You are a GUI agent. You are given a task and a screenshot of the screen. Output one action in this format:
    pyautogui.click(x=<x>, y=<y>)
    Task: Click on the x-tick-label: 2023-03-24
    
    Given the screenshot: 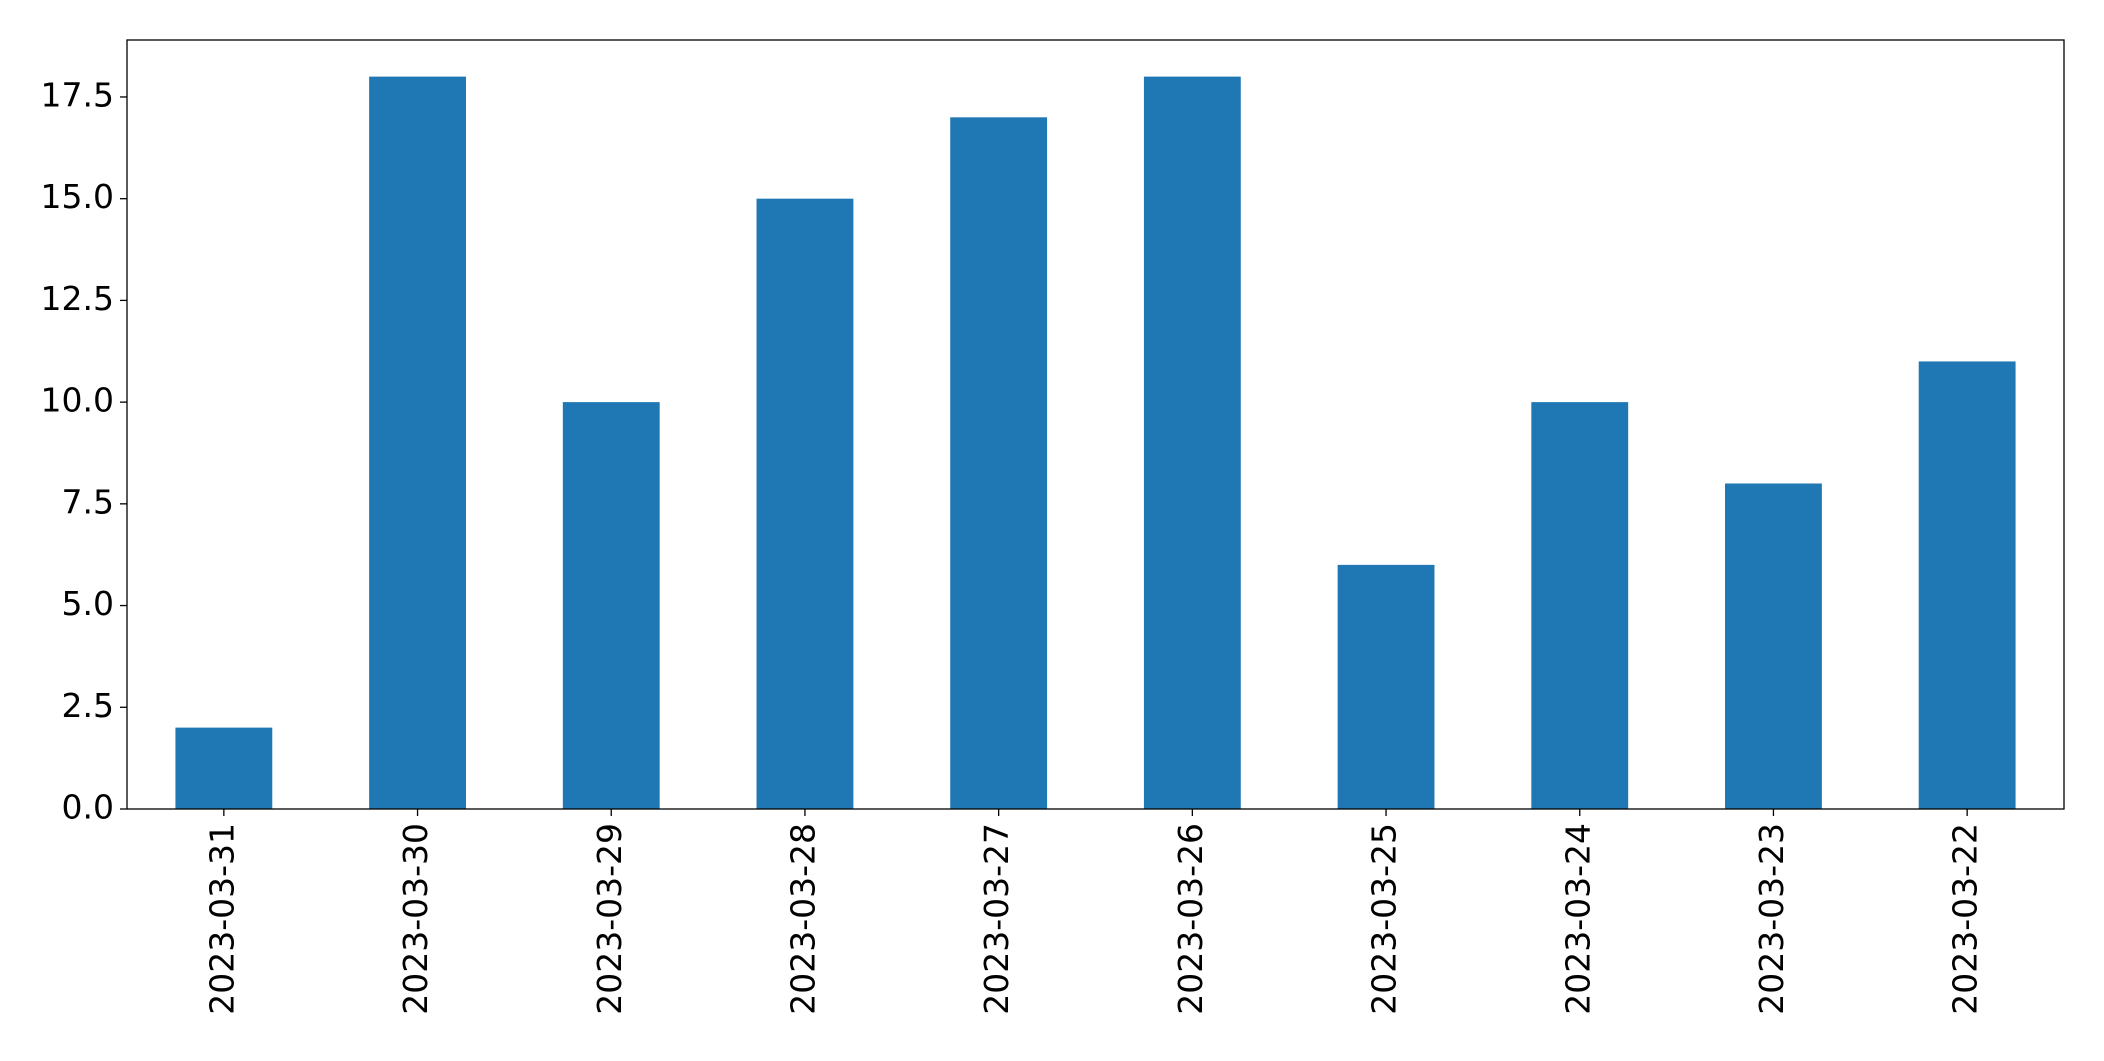 What is the action you would take?
    pyautogui.click(x=1577, y=919)
    